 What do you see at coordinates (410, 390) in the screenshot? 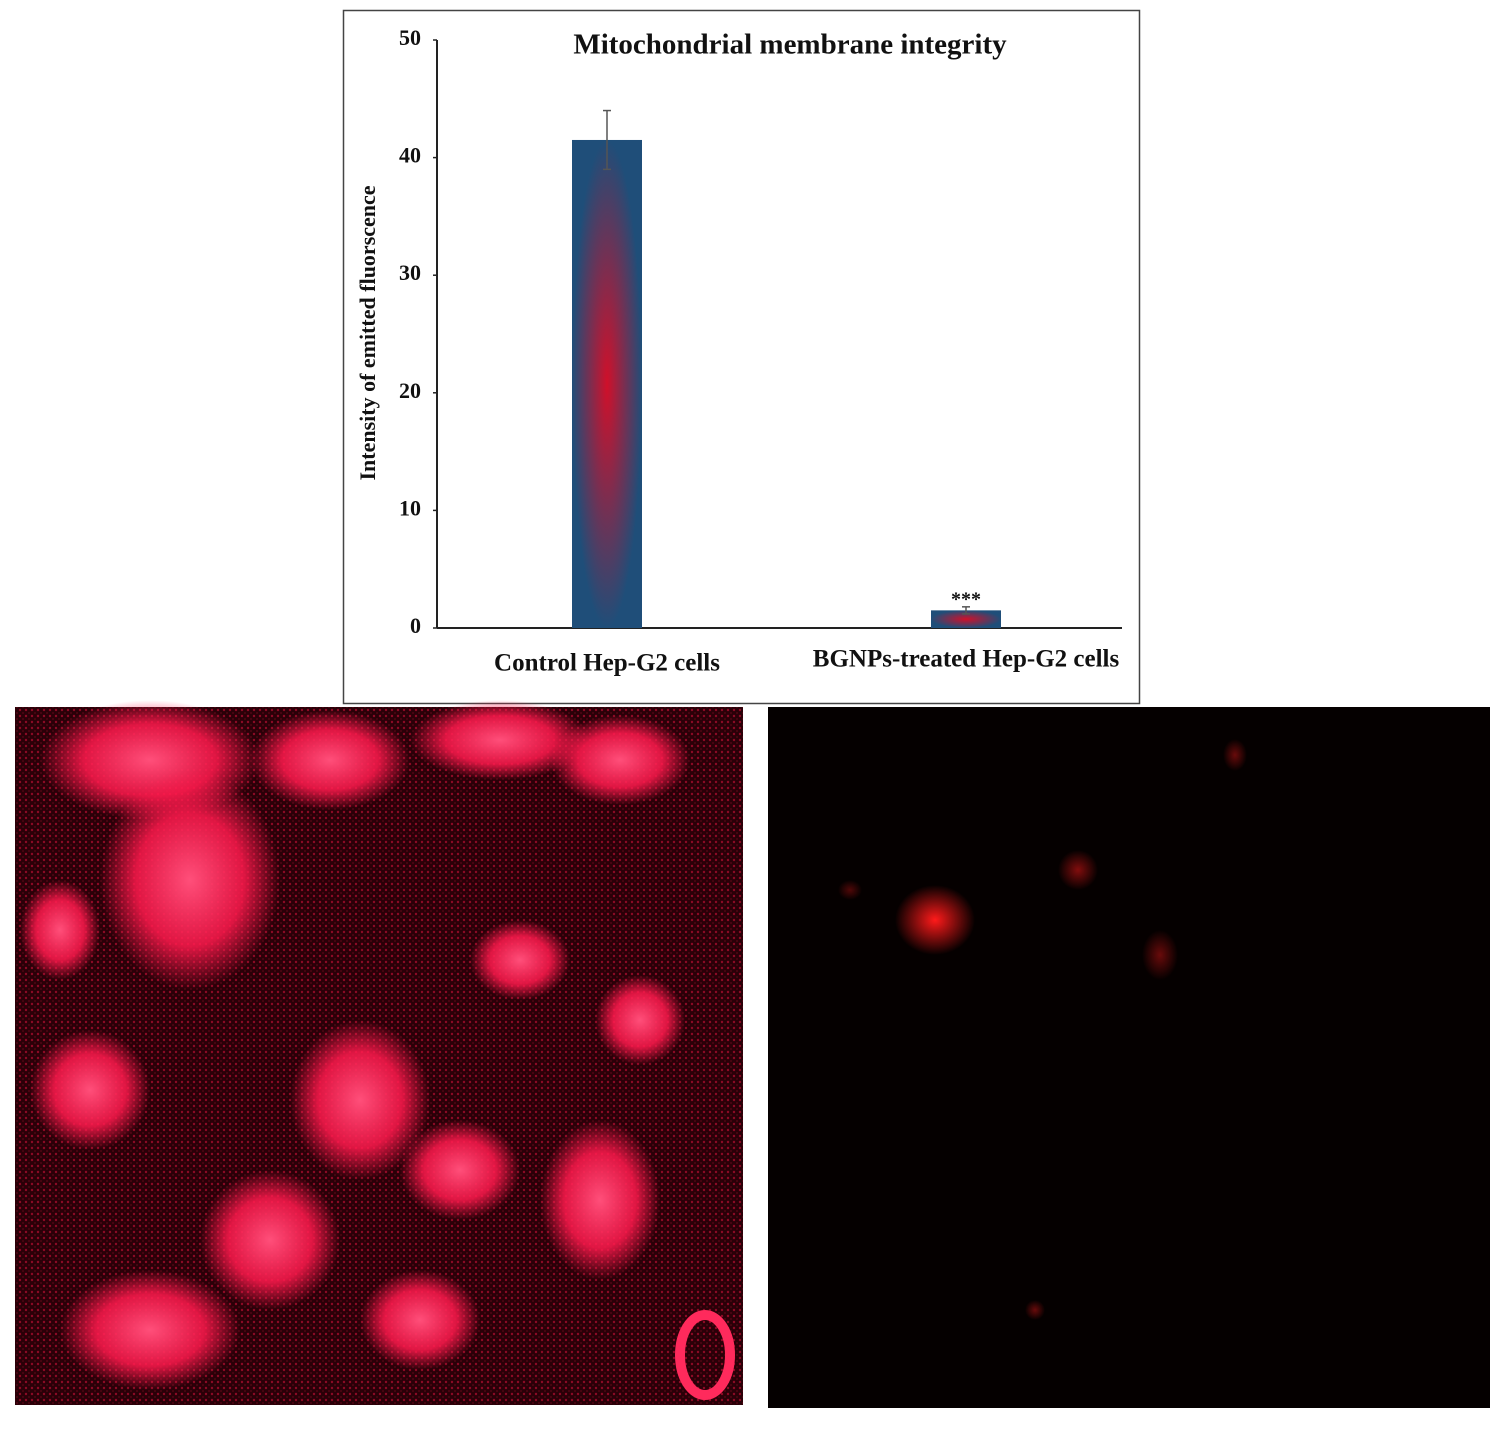
I see `y-tick-label: 20` at bounding box center [410, 390].